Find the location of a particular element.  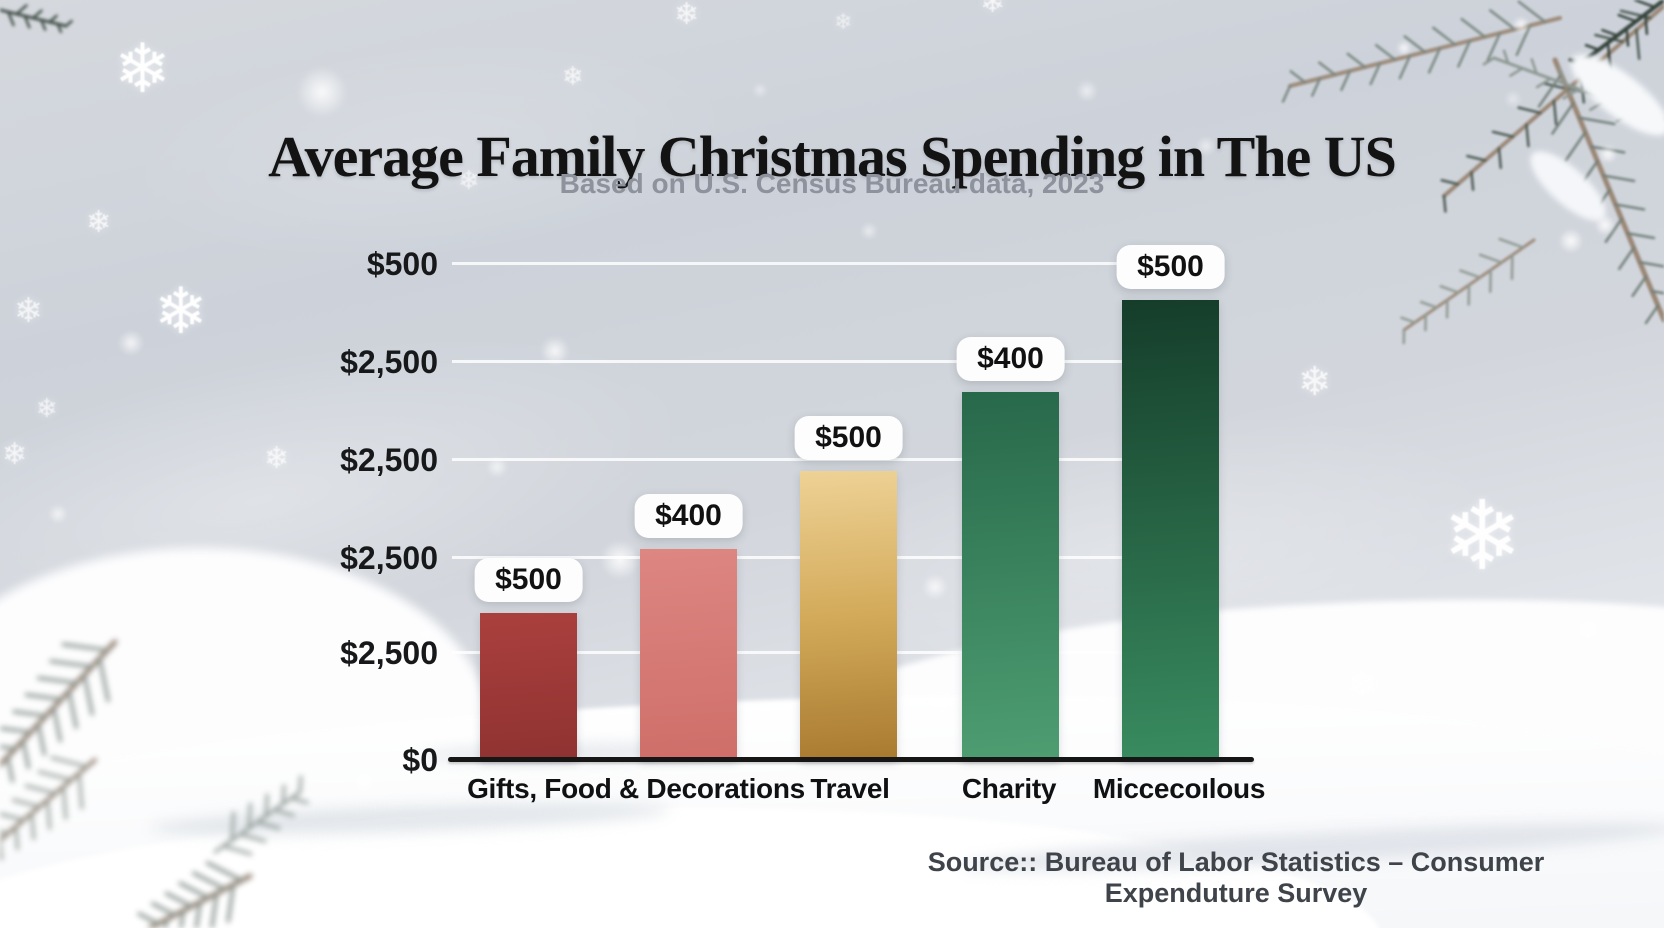

x-axis-category-label: Gifts, Food & Decorations is located at coordinates (636, 788).